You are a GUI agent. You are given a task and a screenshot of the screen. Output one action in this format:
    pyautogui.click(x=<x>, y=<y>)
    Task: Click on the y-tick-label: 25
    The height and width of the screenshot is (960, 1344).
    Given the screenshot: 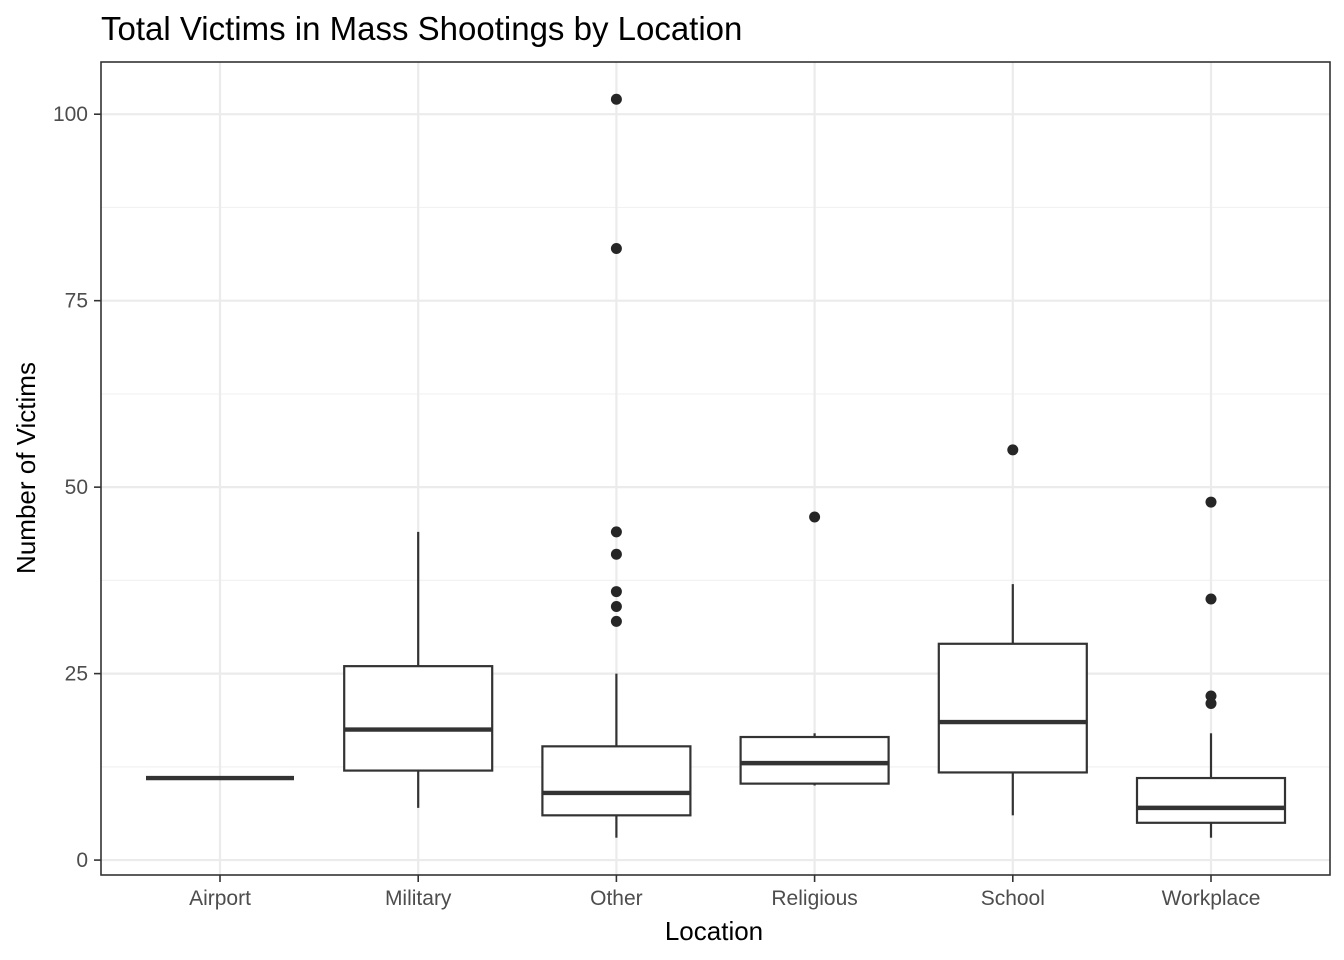 What is the action you would take?
    pyautogui.click(x=76, y=674)
    